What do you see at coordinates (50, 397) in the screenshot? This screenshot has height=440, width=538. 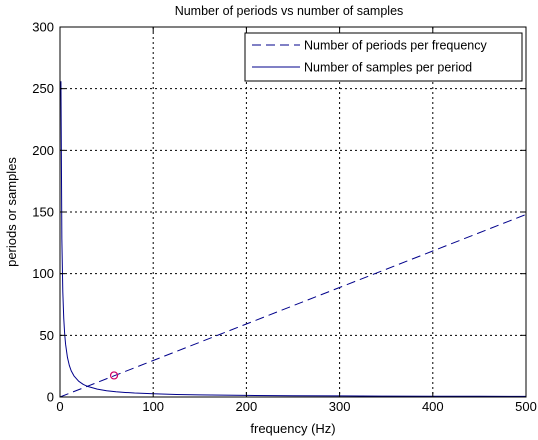 I see `y-tick-label-0: 0` at bounding box center [50, 397].